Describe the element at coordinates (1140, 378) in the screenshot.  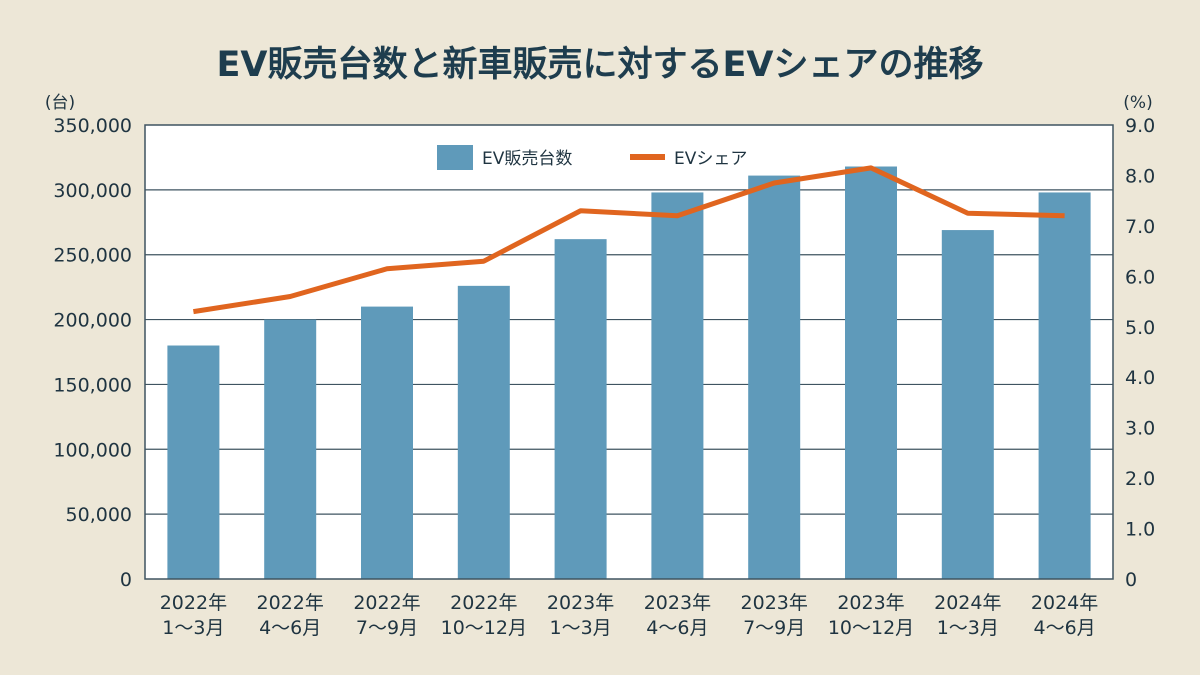
I see `y-right-tick-label: 4.0` at that location.